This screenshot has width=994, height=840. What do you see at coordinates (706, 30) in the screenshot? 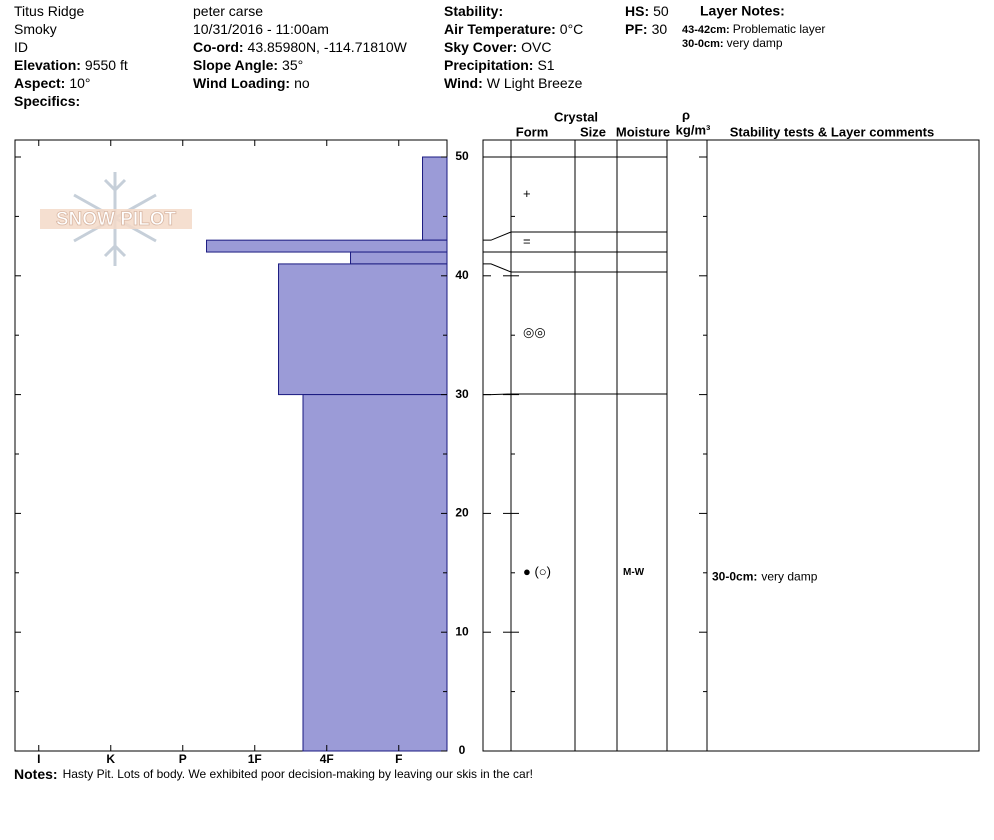
I see `layer-note-depth: 43-42cm:` at bounding box center [706, 30].